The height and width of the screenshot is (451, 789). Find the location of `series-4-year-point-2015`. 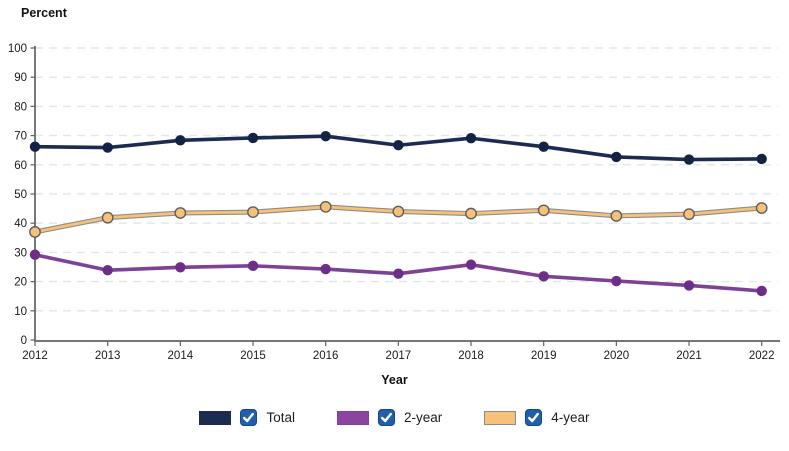

series-4-year-point-2015 is located at coordinates (253, 212).